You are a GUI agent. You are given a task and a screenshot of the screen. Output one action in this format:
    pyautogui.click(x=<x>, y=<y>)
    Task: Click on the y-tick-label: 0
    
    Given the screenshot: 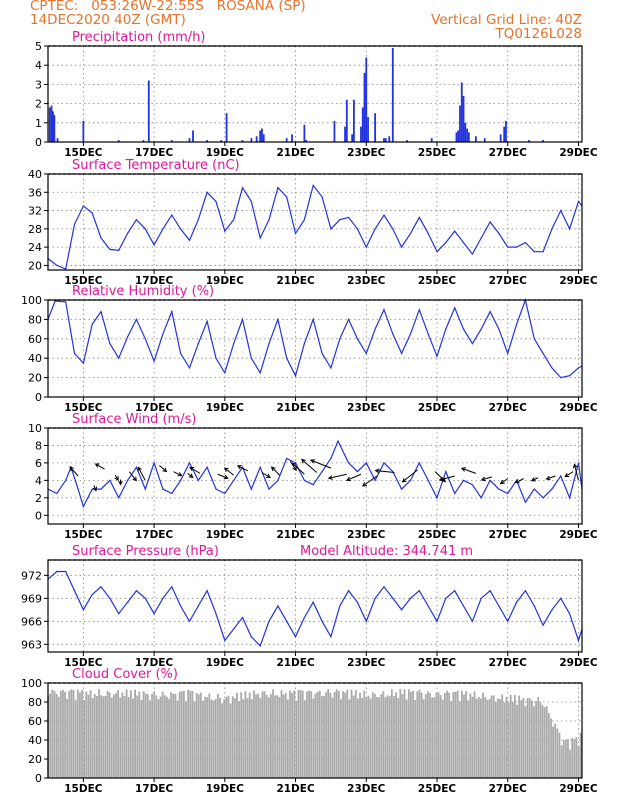 What is the action you would take?
    pyautogui.click(x=38, y=397)
    